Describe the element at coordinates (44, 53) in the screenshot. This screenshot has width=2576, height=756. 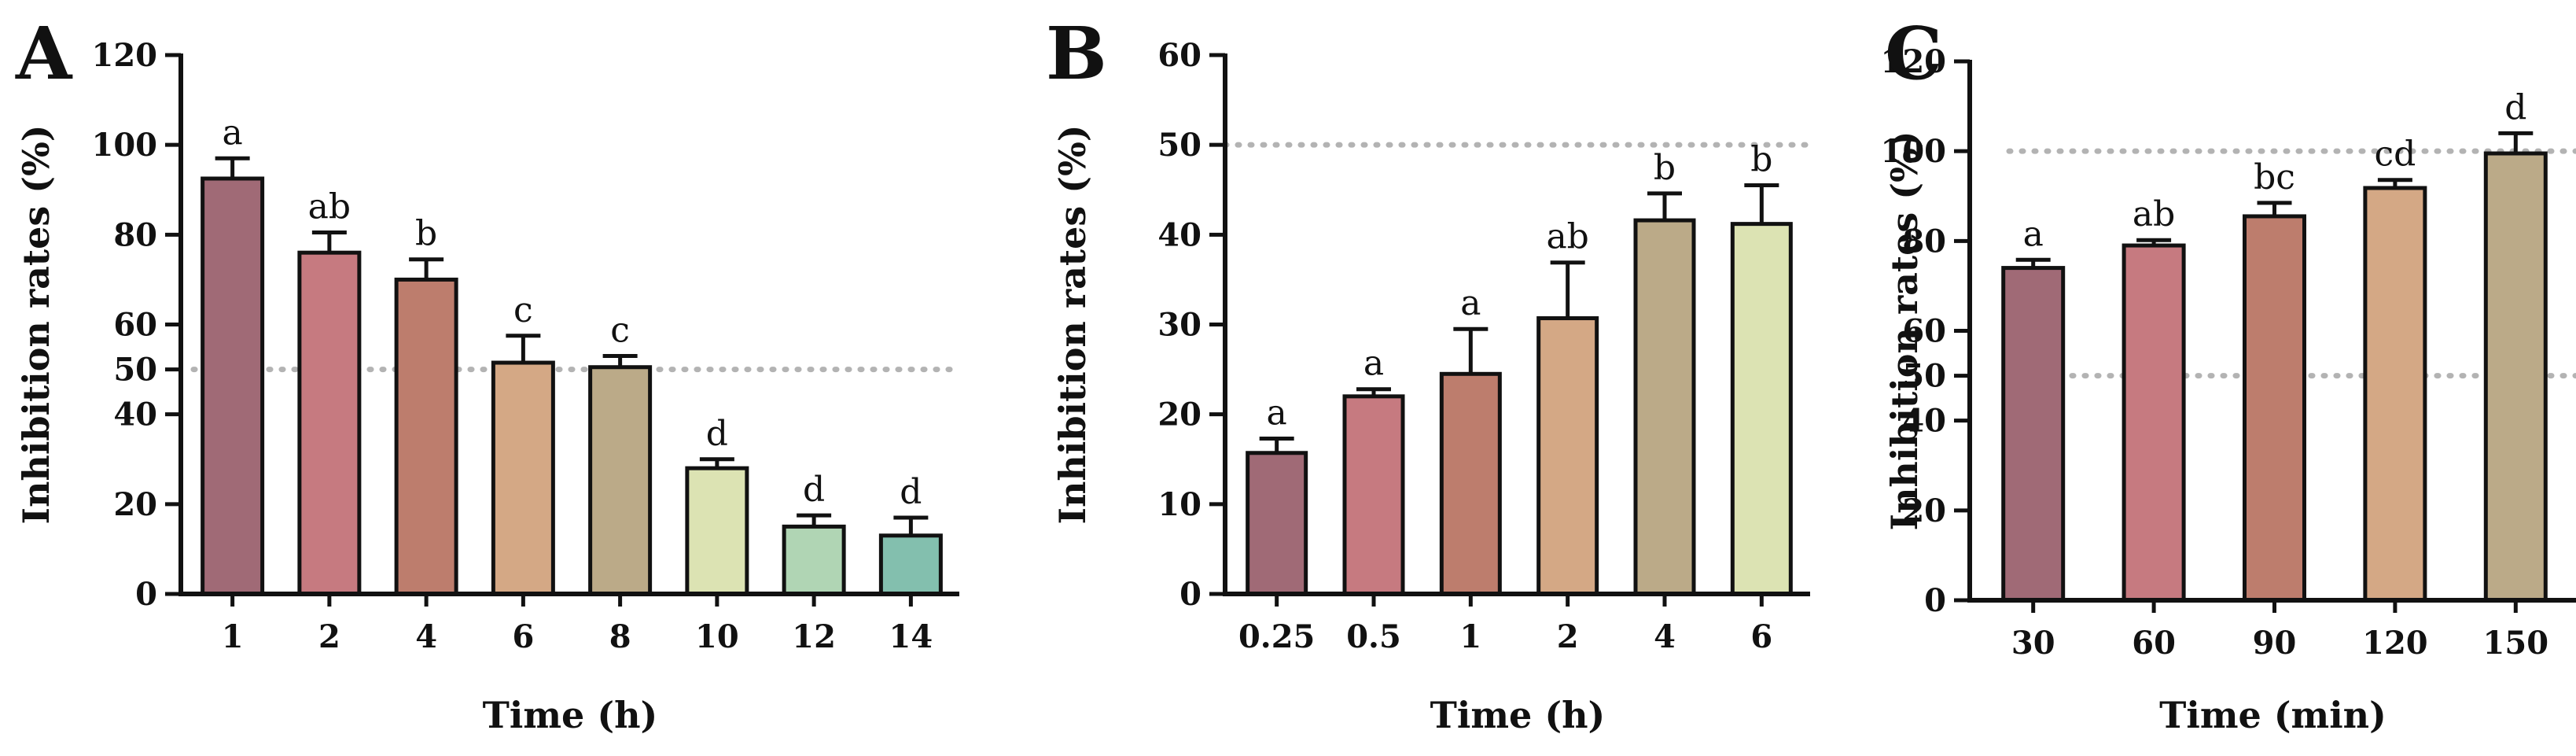
I see `panel-letter-a: A` at that location.